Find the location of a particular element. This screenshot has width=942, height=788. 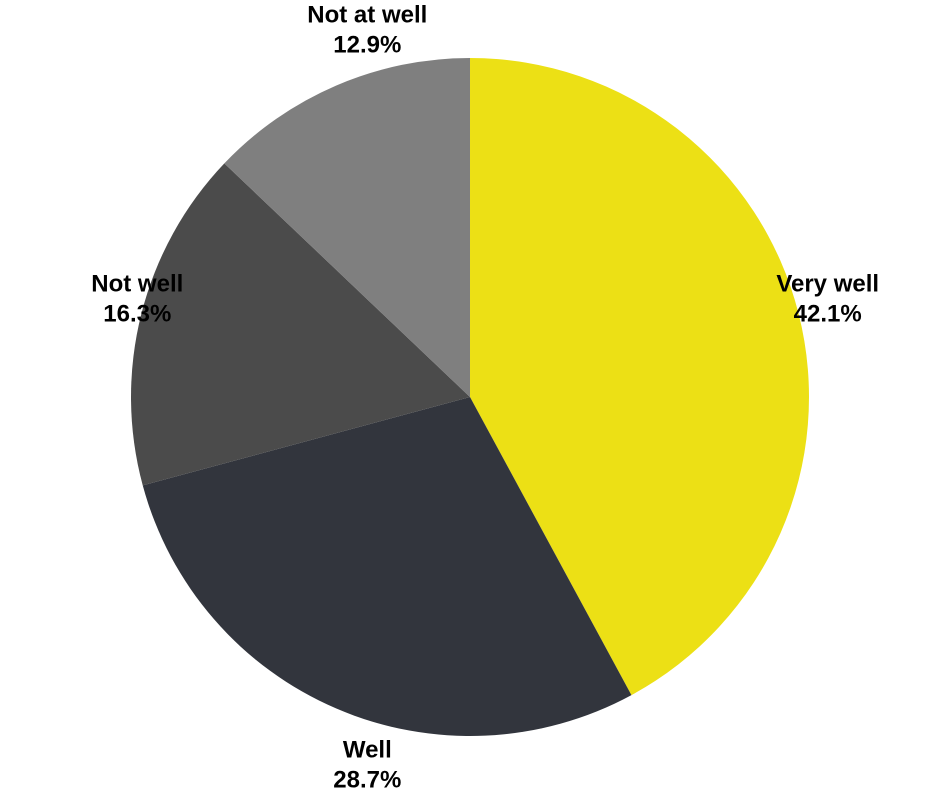

pie-slice-not-at-well is located at coordinates (347, 227).